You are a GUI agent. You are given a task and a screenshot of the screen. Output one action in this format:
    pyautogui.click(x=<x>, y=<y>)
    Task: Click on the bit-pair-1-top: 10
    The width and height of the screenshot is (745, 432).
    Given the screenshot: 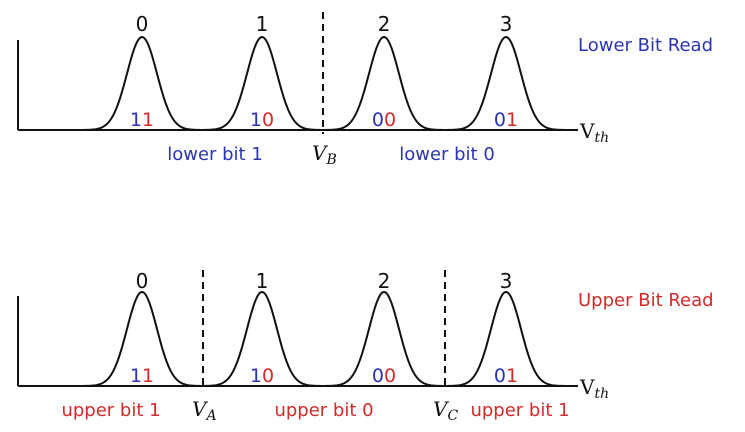 What is the action you would take?
    pyautogui.click(x=262, y=120)
    